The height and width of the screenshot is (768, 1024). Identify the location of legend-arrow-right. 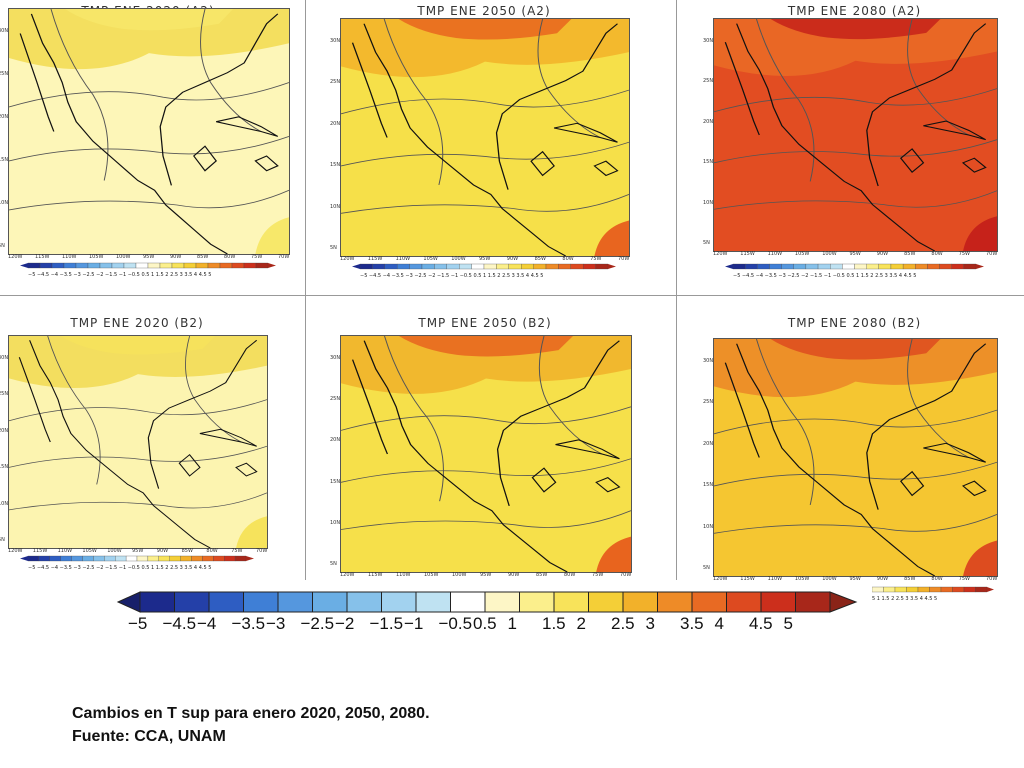
(843, 602).